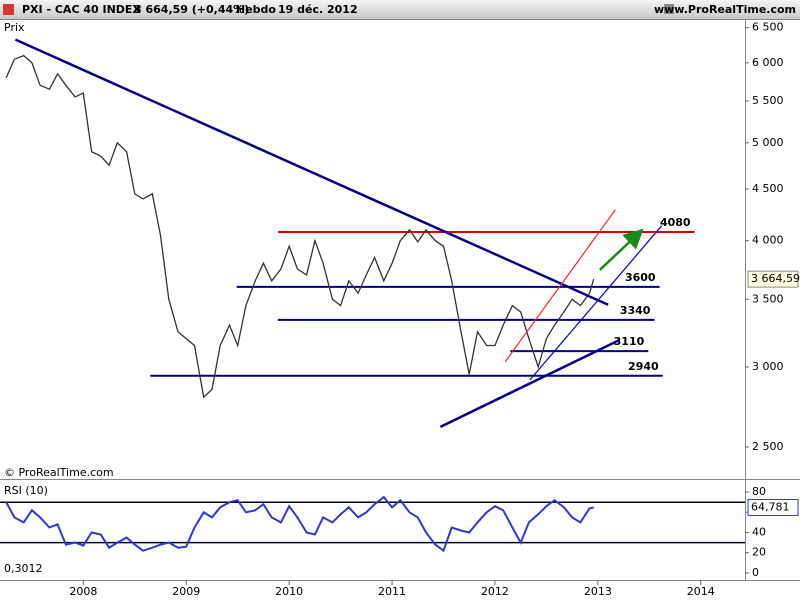  I want to click on y-tick-label: 40, so click(759, 532).